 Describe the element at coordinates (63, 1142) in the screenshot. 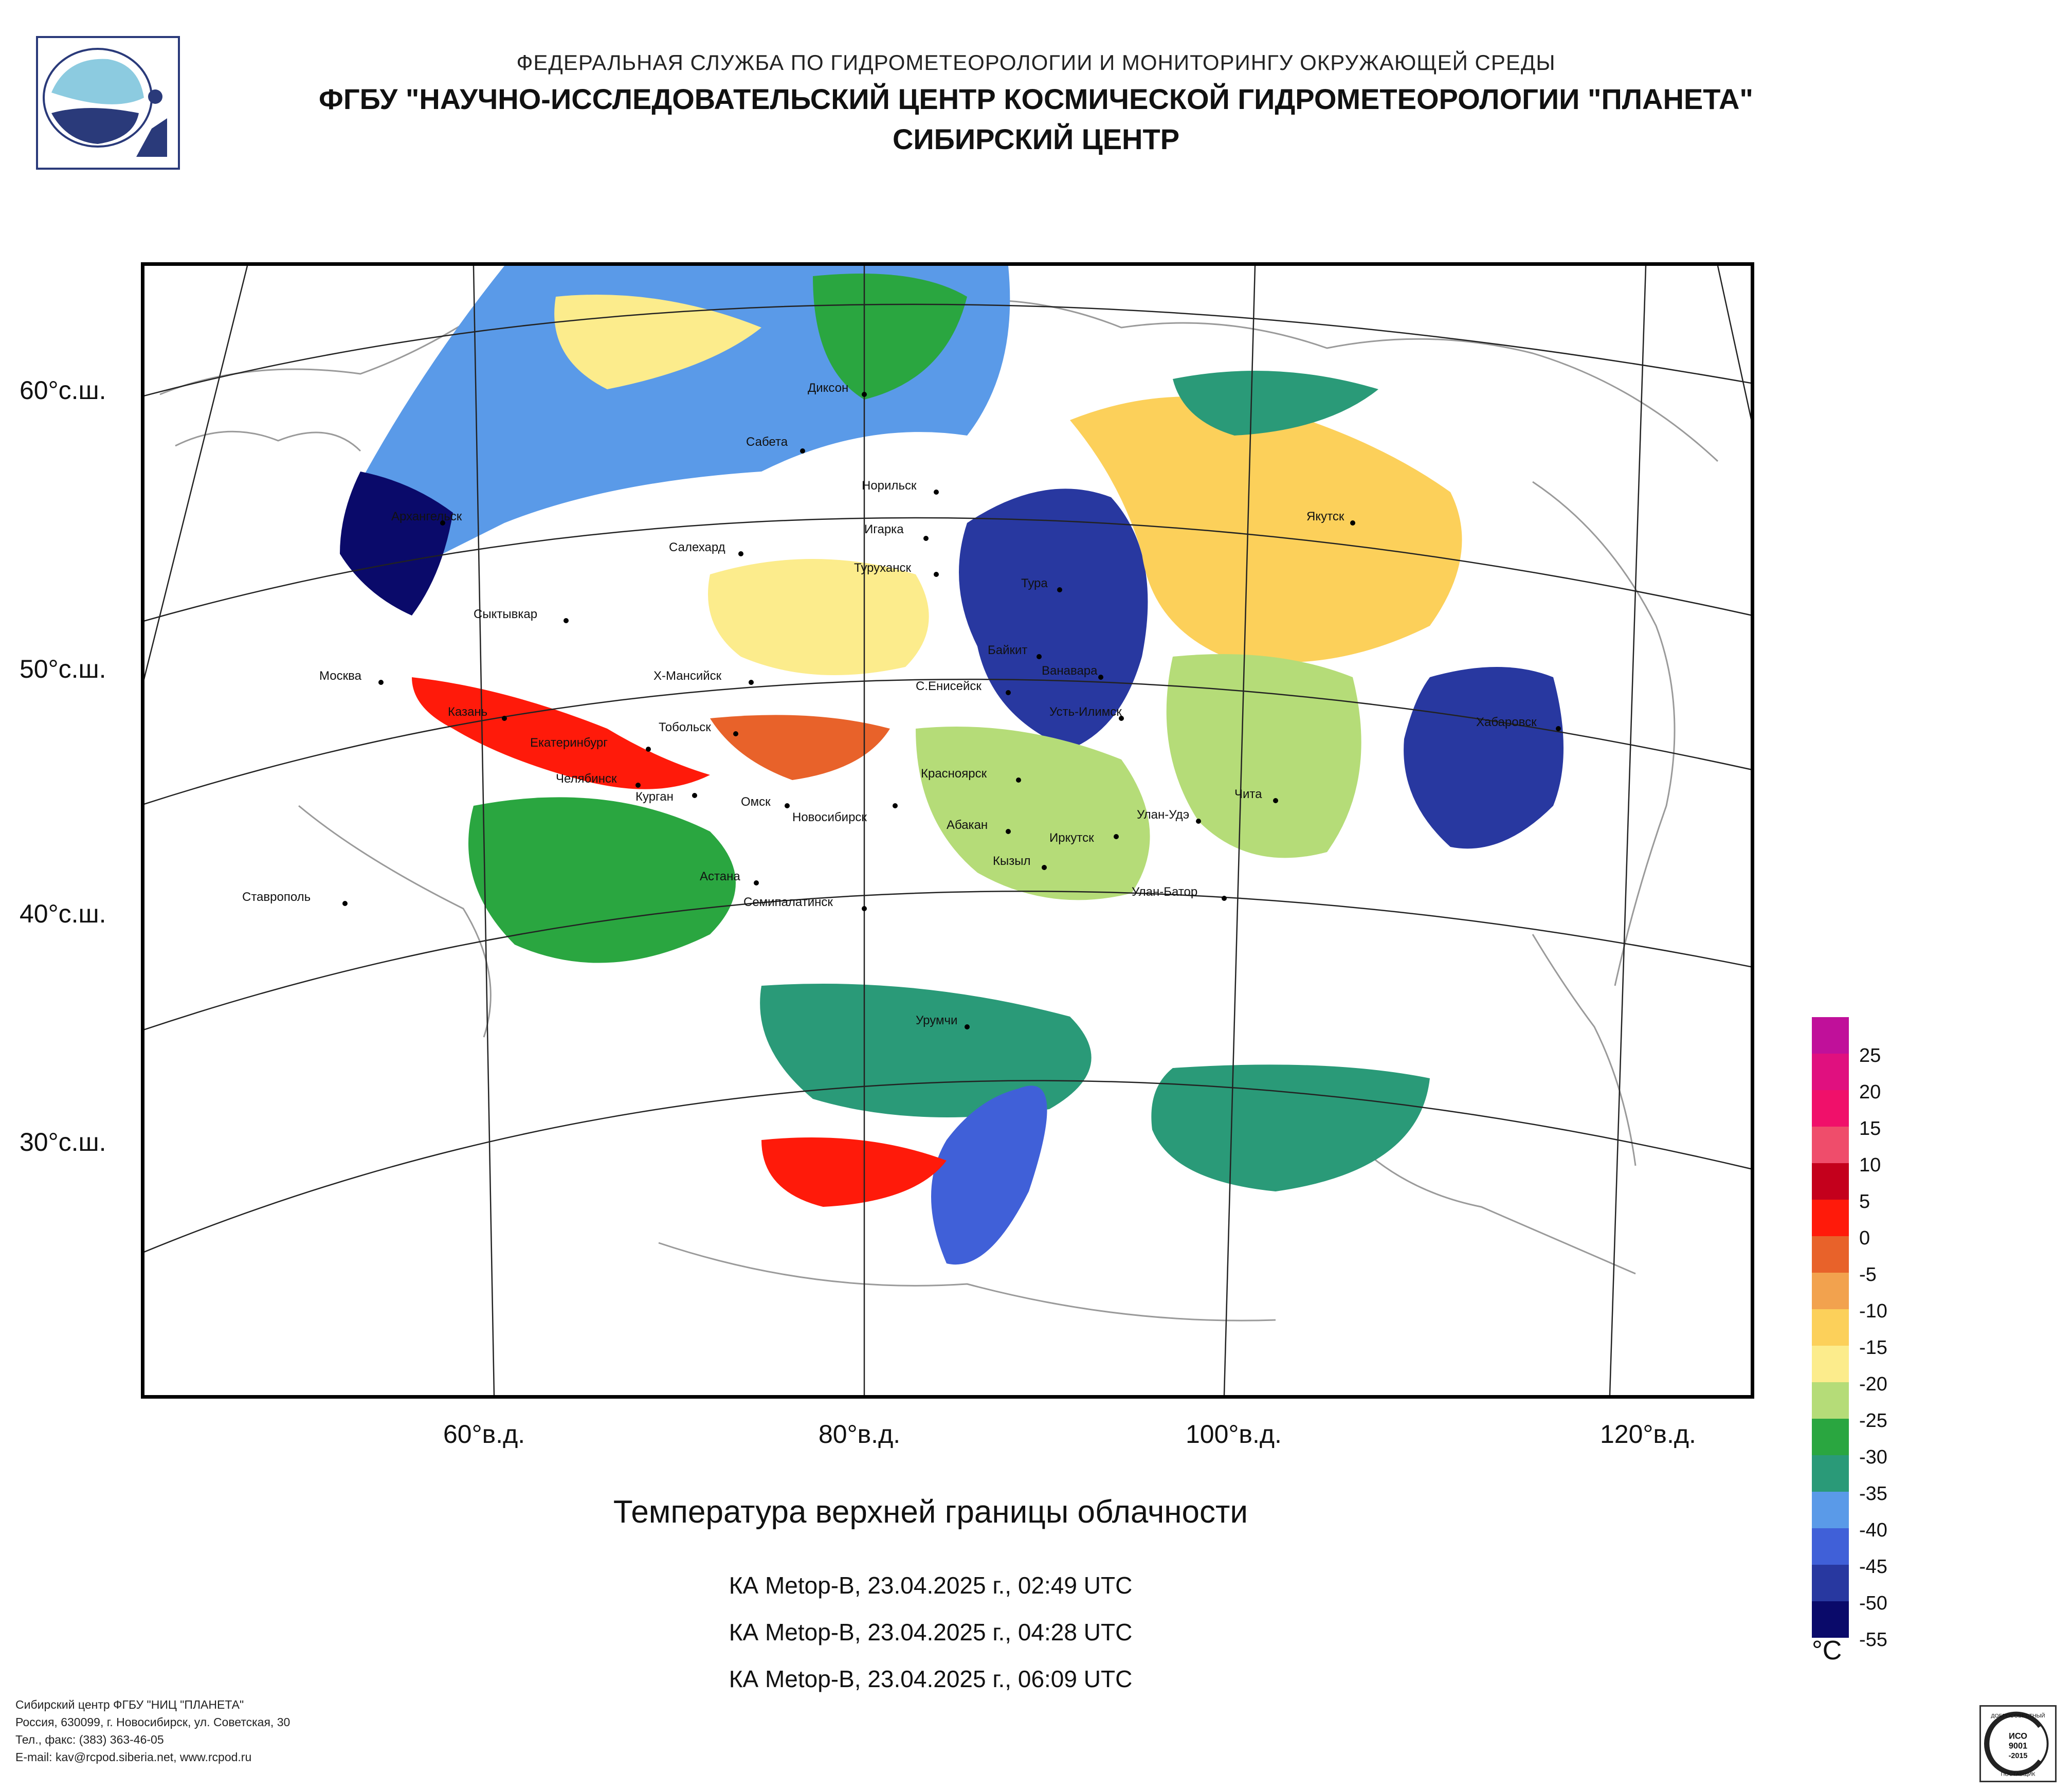

I see `lat-label-30: 30°с.ш.` at that location.